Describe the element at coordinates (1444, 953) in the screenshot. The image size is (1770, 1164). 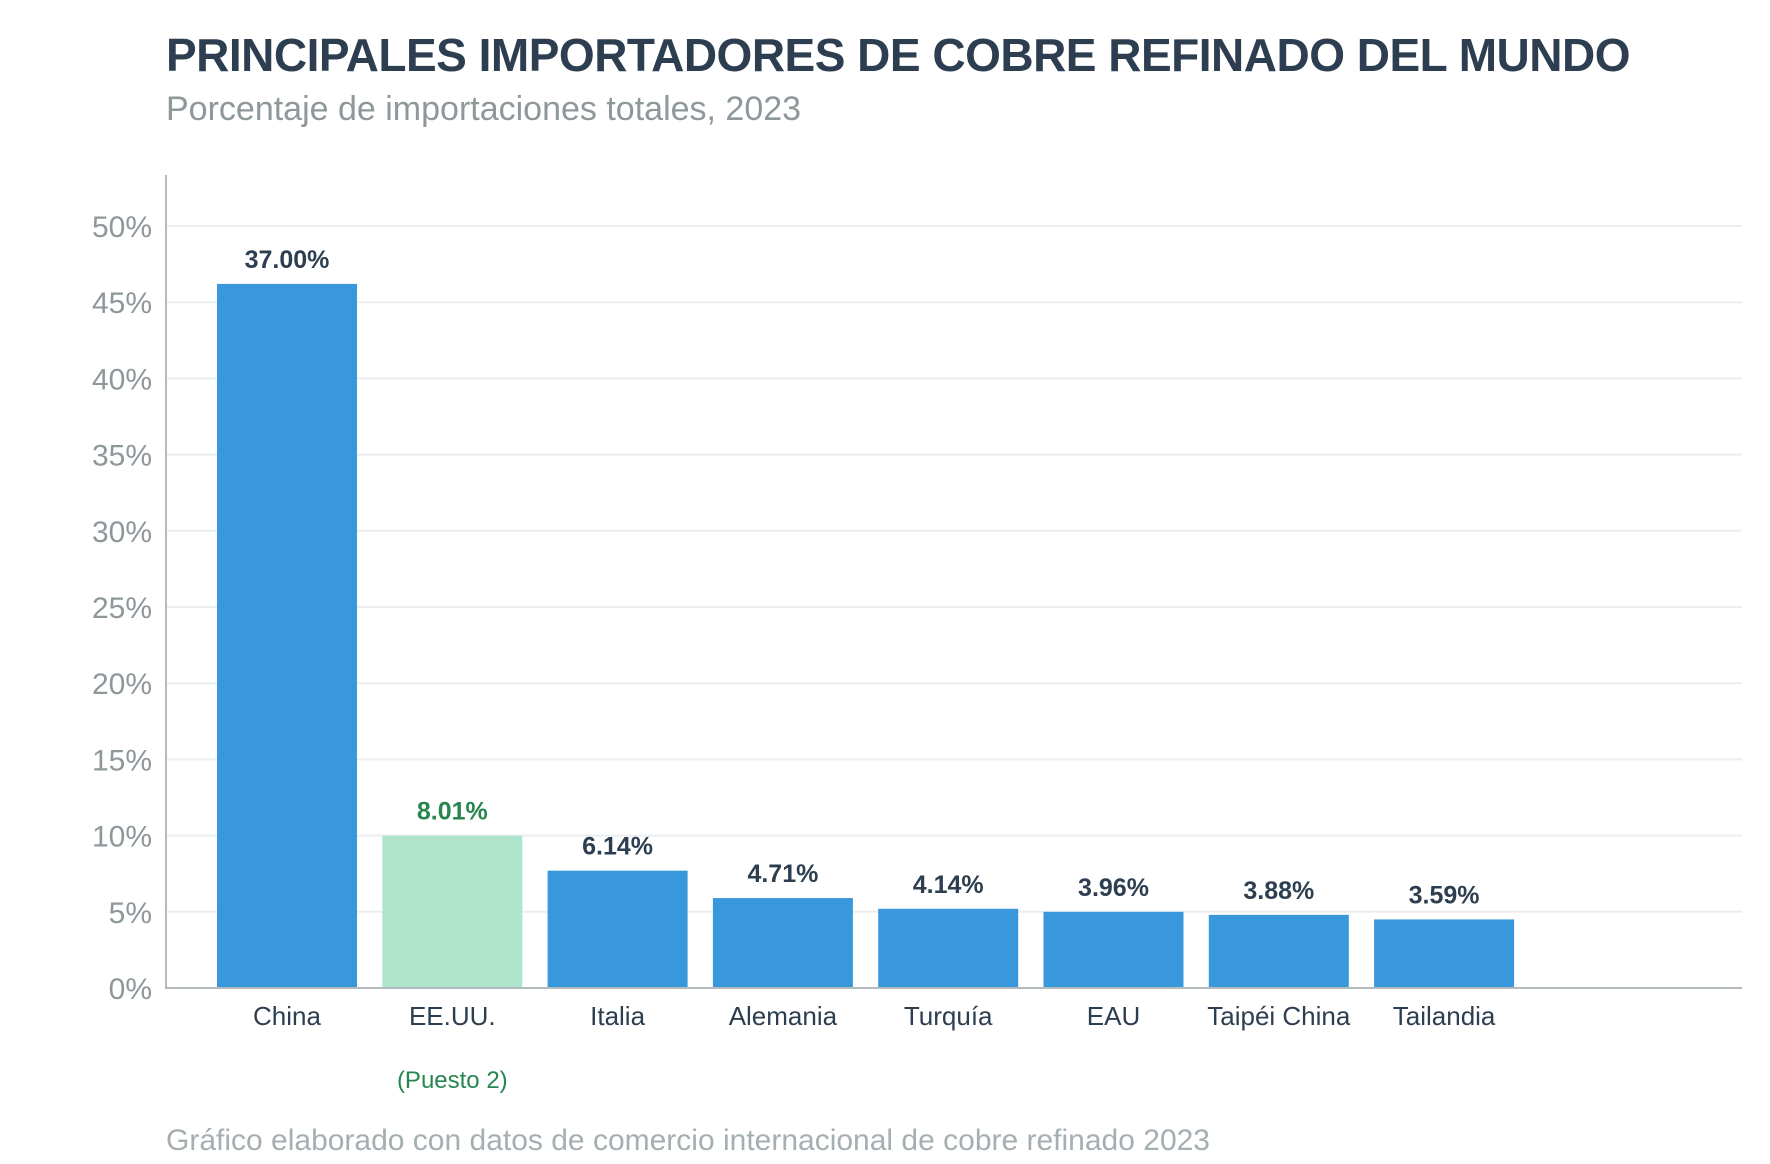
I see `bar-tailandia` at that location.